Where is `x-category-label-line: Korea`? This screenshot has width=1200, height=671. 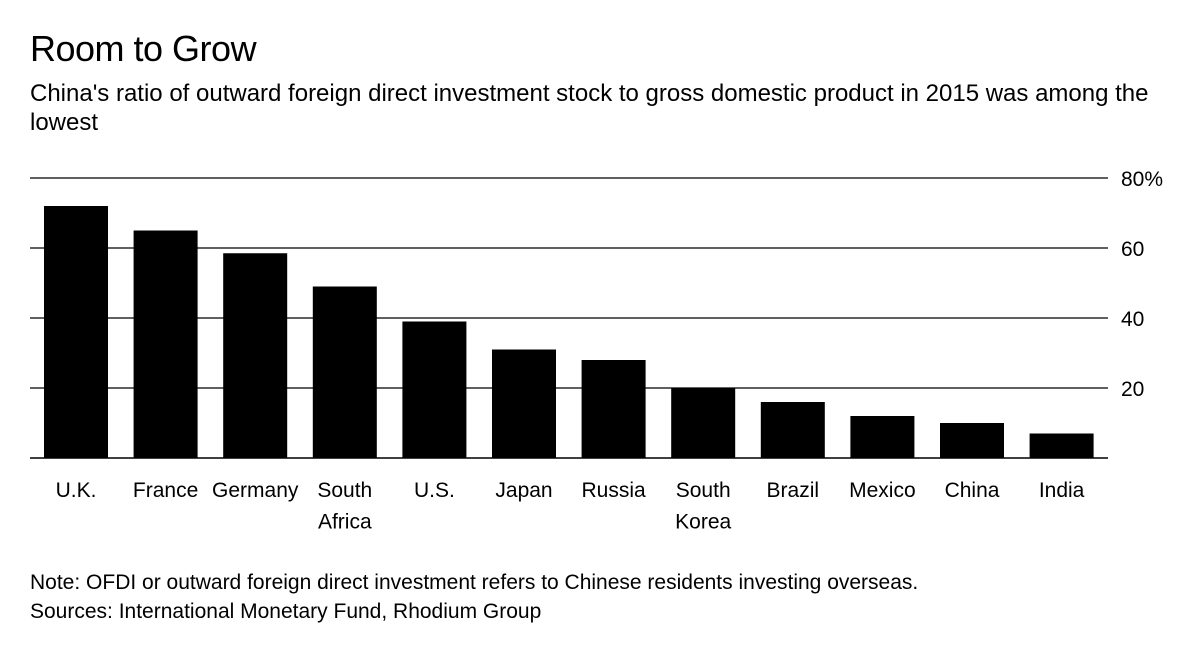
x-category-label-line: Korea is located at coordinates (703, 522).